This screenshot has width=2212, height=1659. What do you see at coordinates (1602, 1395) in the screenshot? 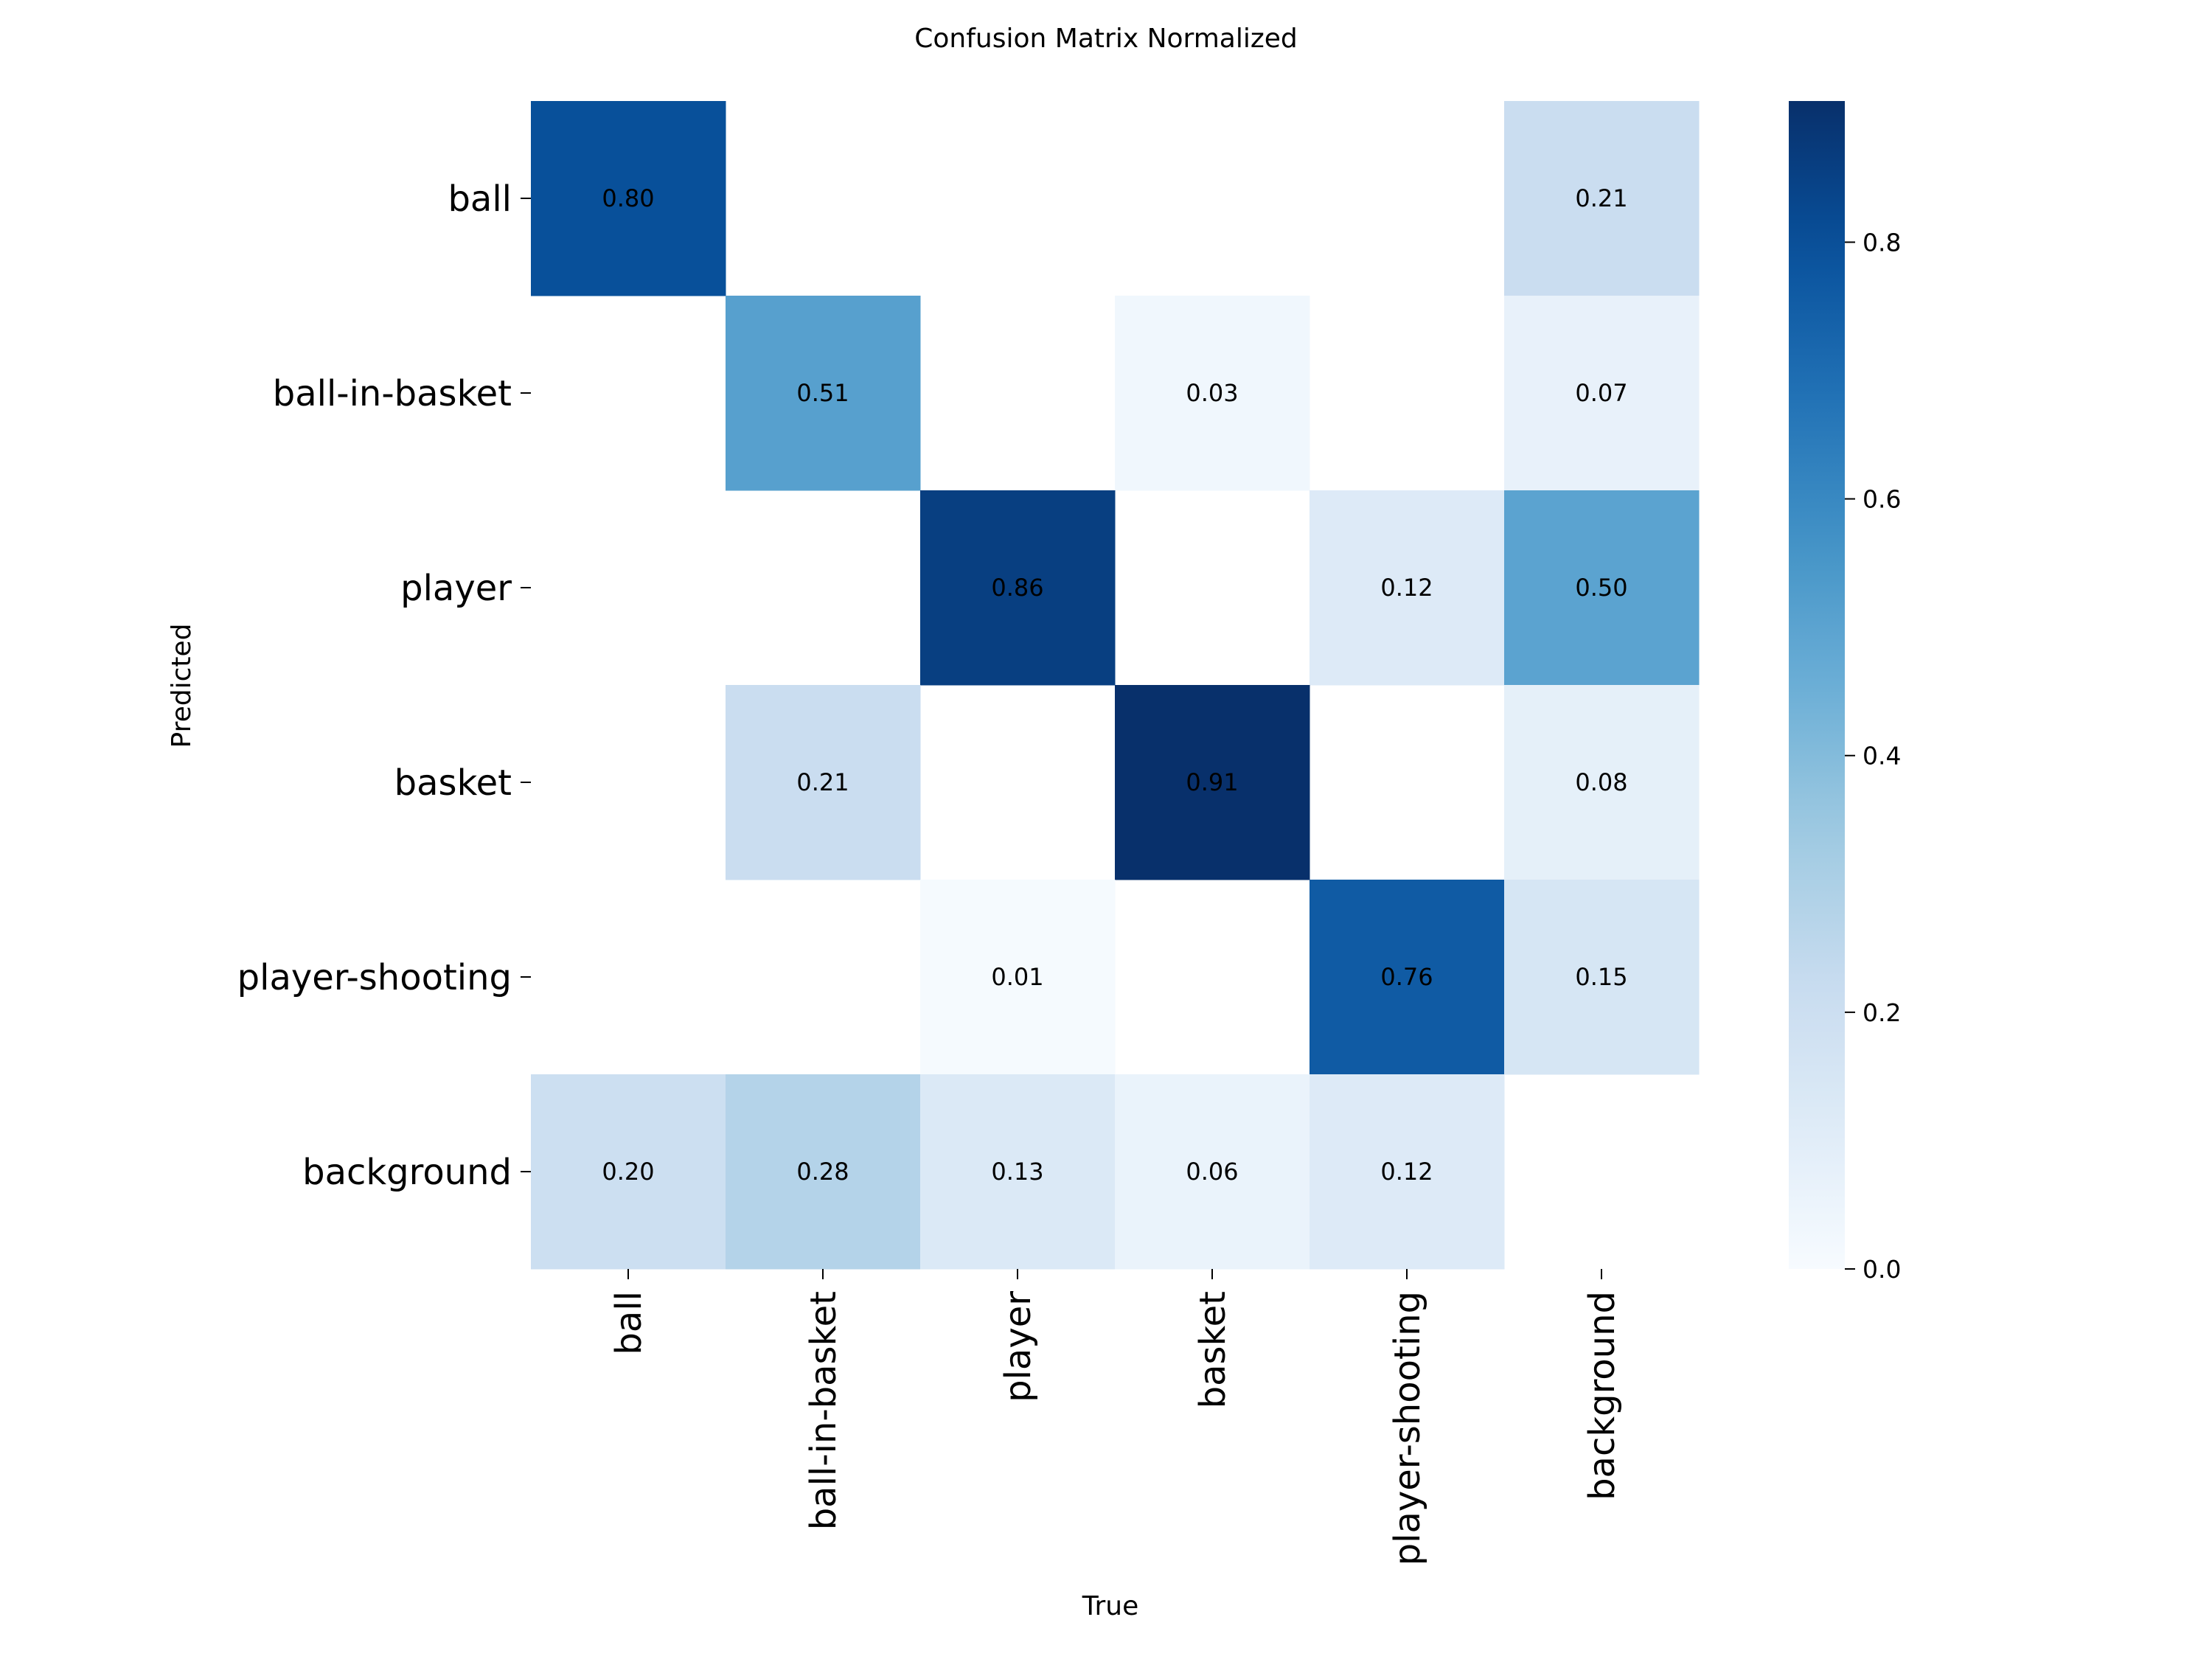
I see `x-tick-label: background` at bounding box center [1602, 1395].